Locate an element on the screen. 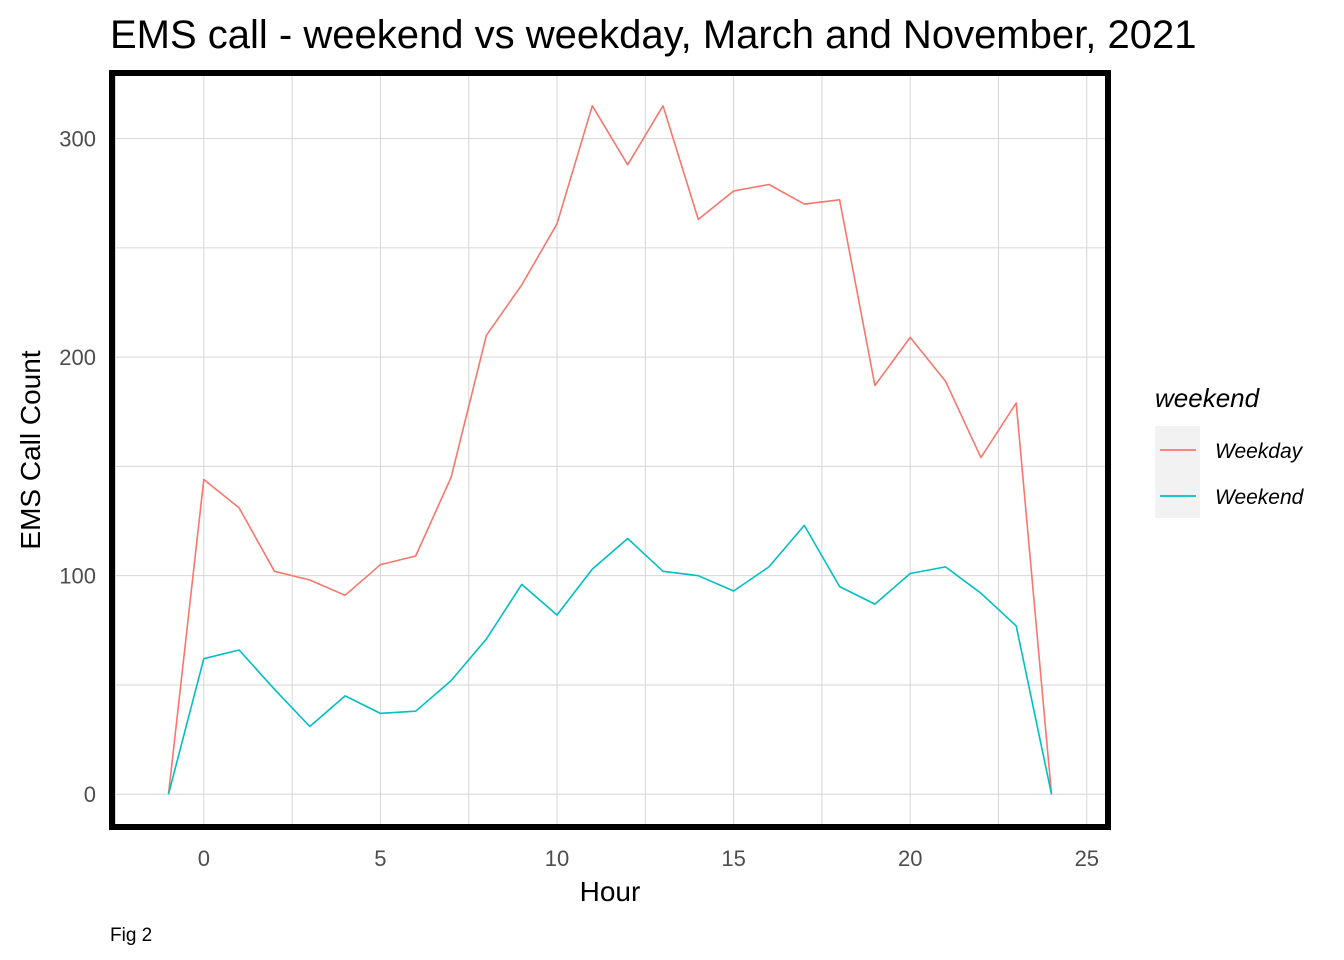  legend-label-weekday: Weekday is located at coordinates (1259, 451).